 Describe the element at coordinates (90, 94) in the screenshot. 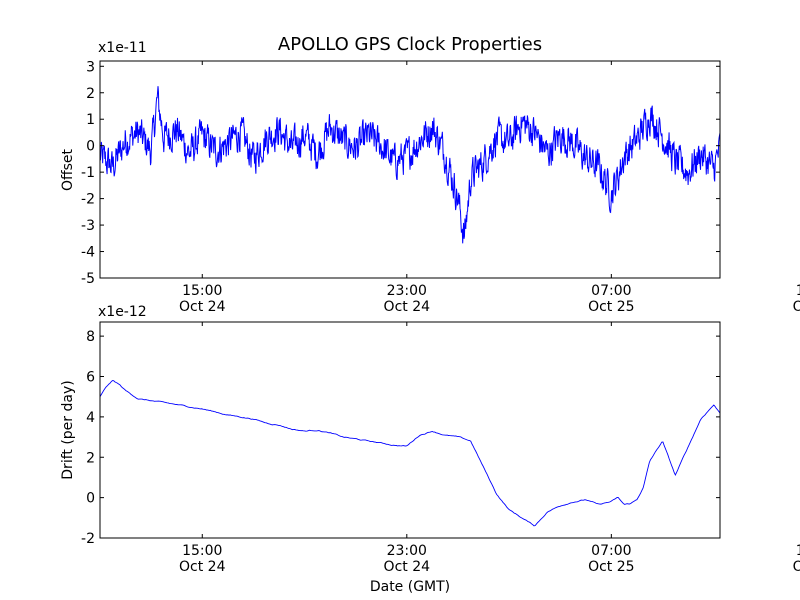

I see `offset-ytick-label: 2` at that location.